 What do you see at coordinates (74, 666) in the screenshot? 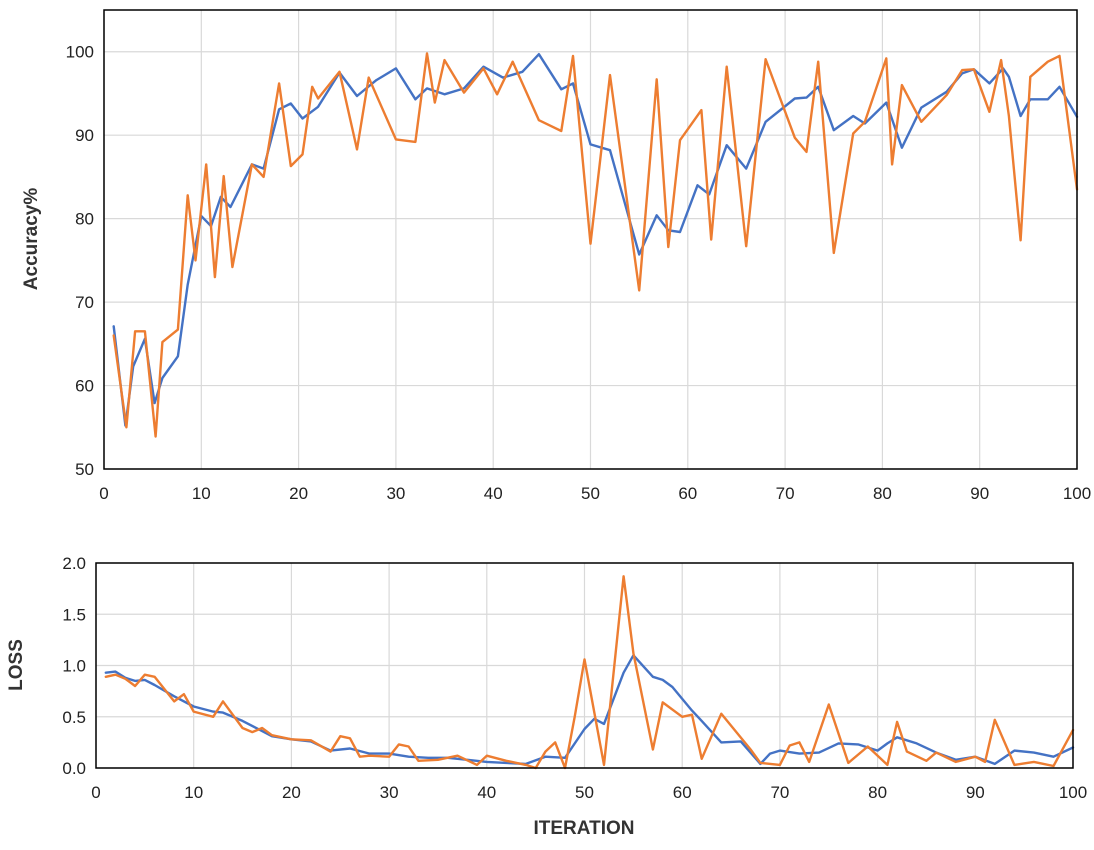
I see `y-tick-label: 1.0` at bounding box center [74, 666].